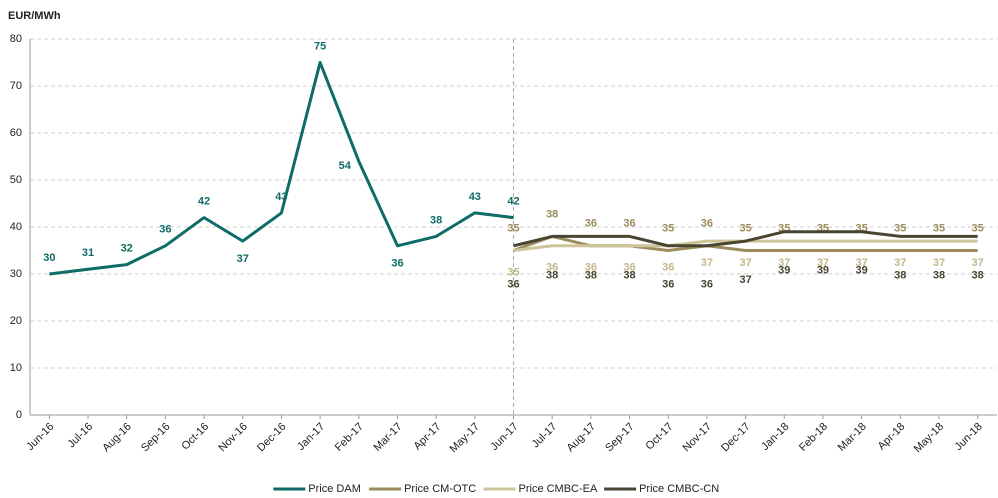  I want to click on x-tick-label: Dec-17, so click(736, 438).